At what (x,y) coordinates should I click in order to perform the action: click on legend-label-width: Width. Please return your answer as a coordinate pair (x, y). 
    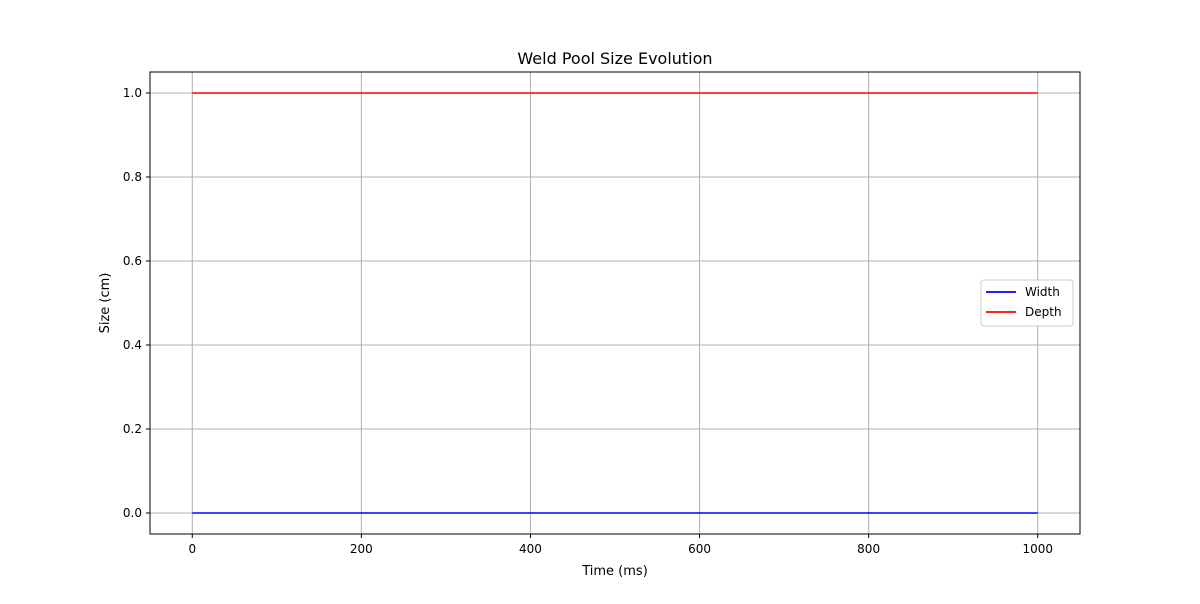
    Looking at the image, I should click on (1042, 292).